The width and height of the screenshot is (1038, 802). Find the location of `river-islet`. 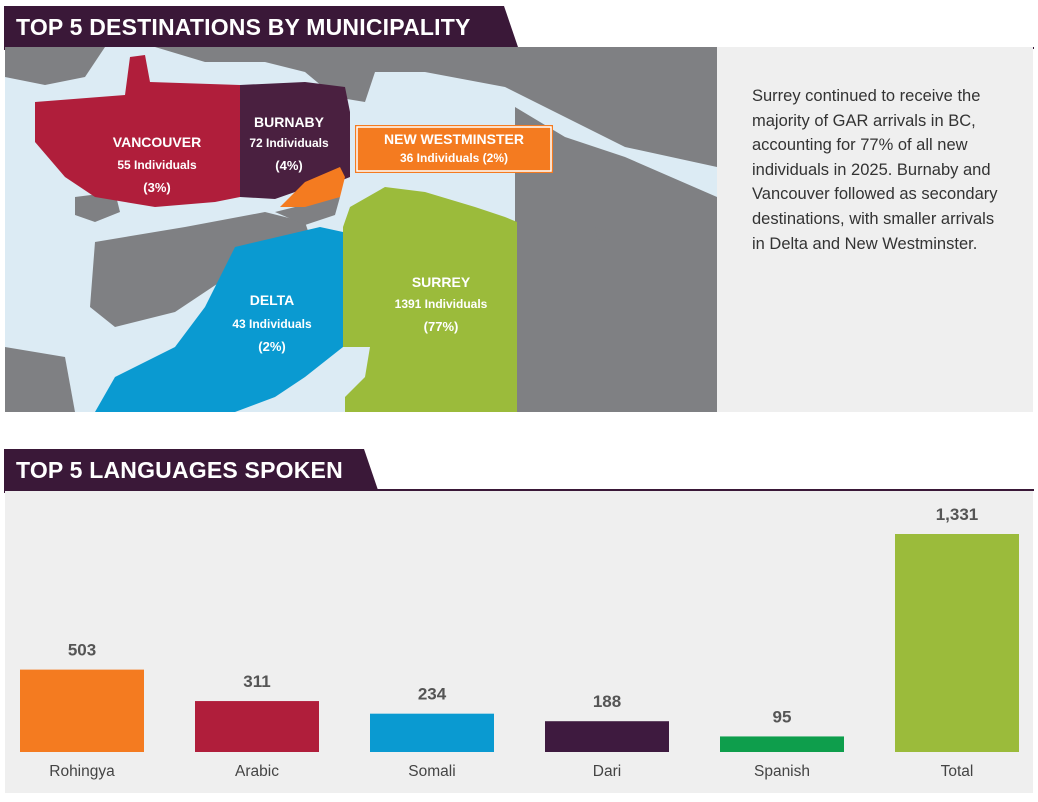

river-islet is located at coordinates (307, 211).